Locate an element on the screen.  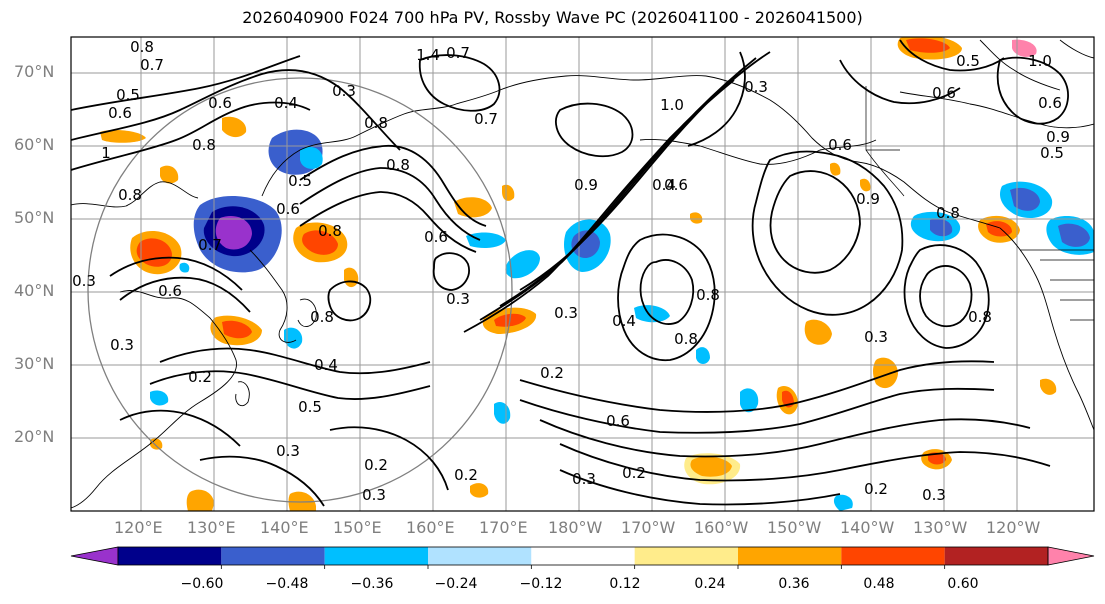
lon-label: 120°W is located at coordinates (1013, 527).